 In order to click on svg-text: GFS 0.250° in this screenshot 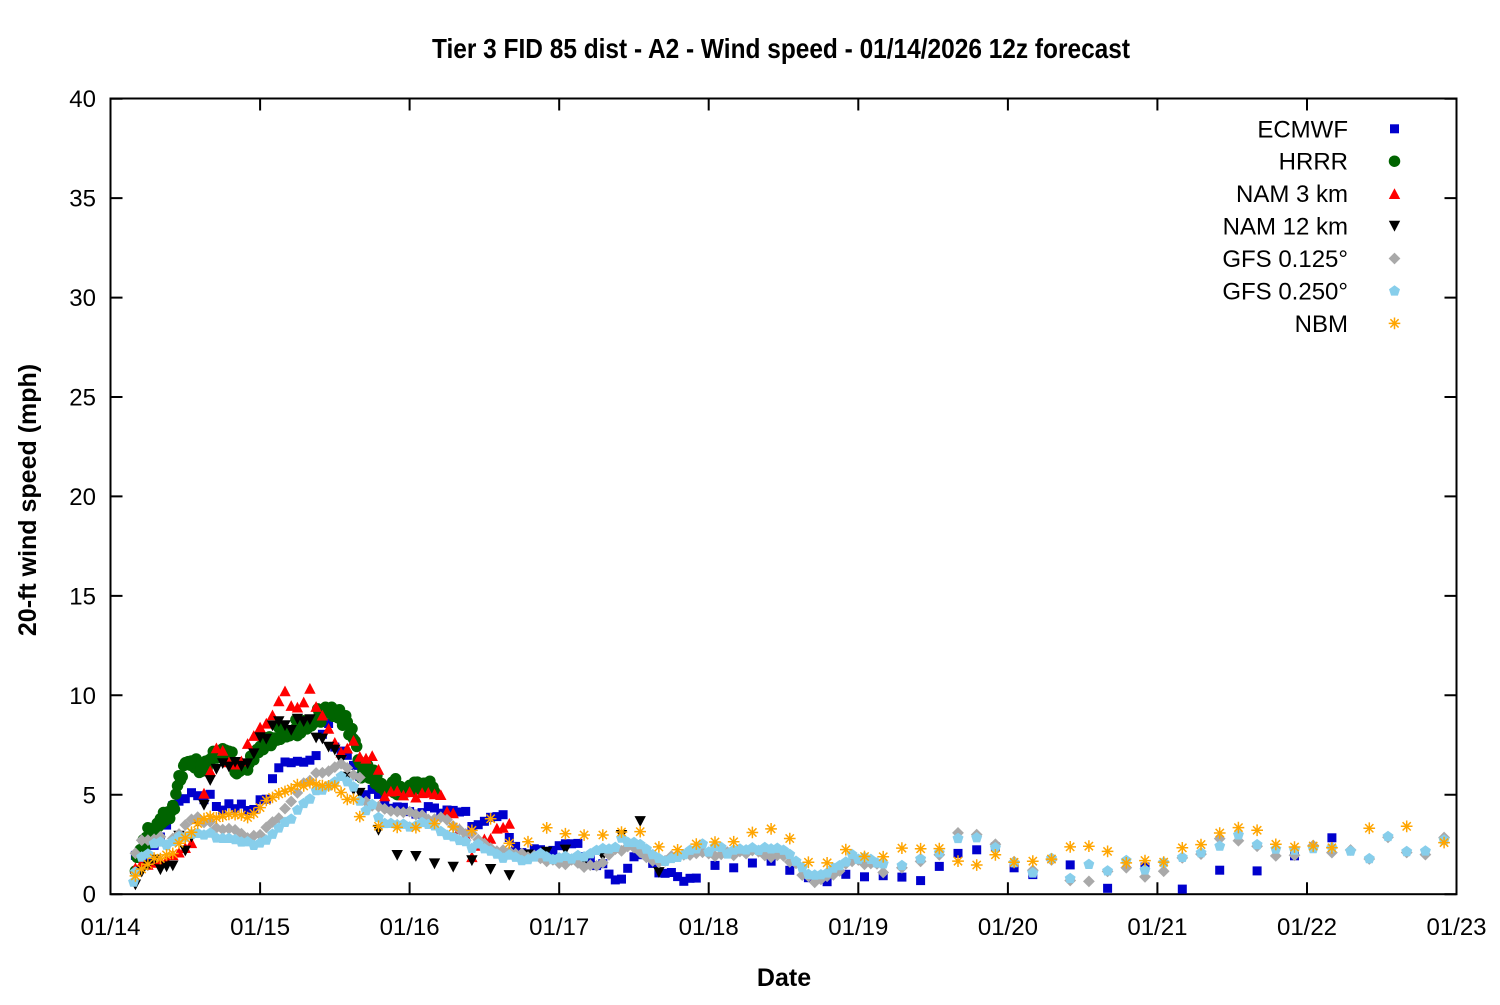, I will do `click(1285, 292)`.